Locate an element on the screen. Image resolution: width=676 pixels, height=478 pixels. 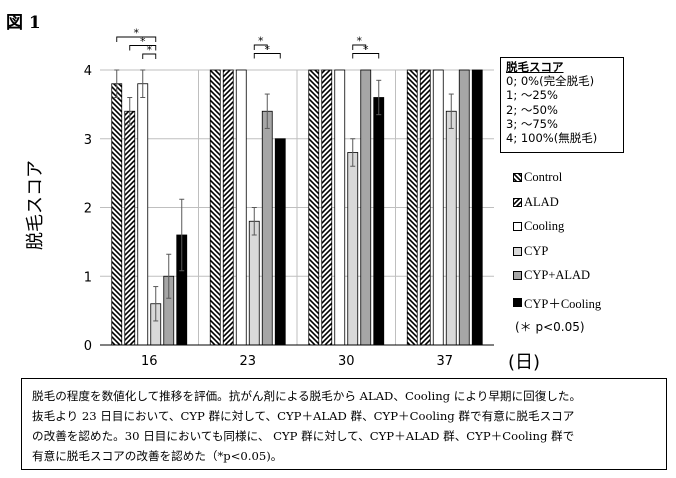
x-tick-label: 30 is located at coordinates (346, 361).